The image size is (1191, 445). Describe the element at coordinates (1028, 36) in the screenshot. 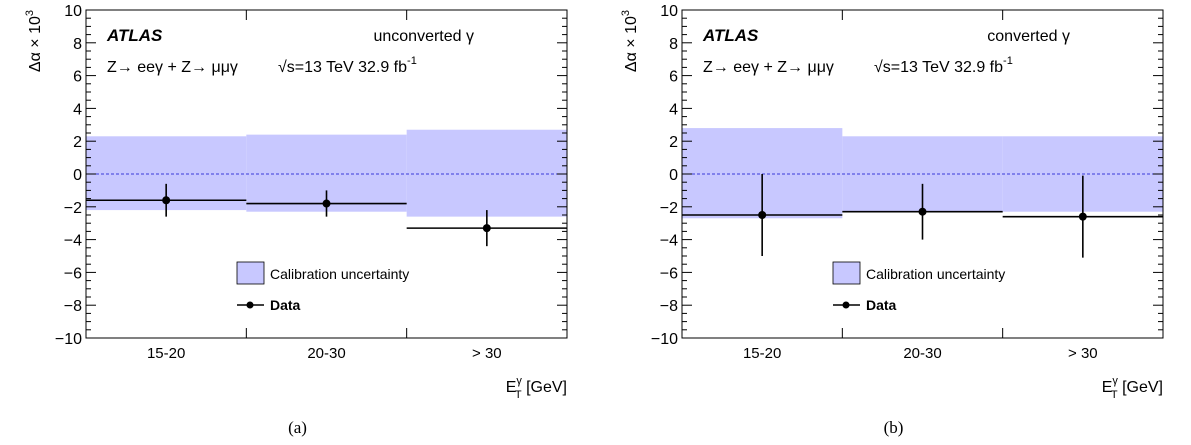

I see `category-label: converted γ` at that location.